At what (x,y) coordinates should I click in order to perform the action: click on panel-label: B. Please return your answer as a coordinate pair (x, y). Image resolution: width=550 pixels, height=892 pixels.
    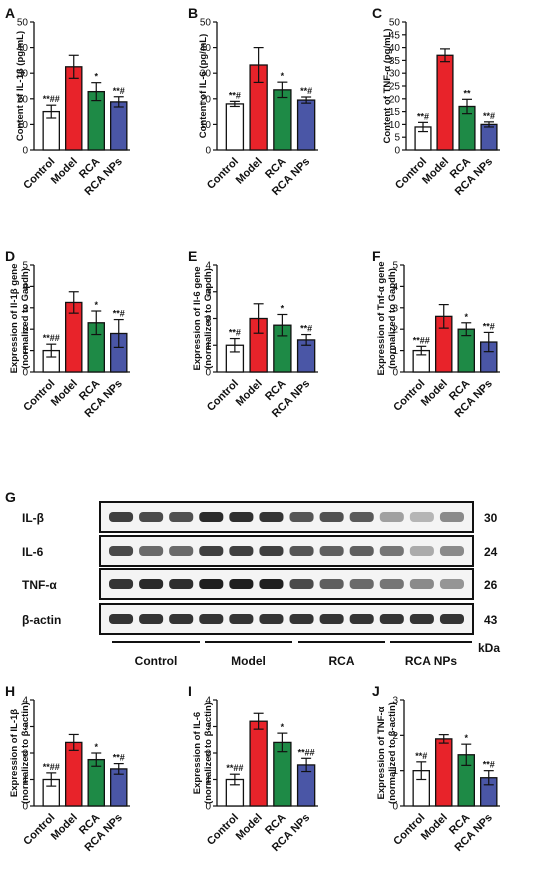
    Looking at the image, I should click on (193, 13).